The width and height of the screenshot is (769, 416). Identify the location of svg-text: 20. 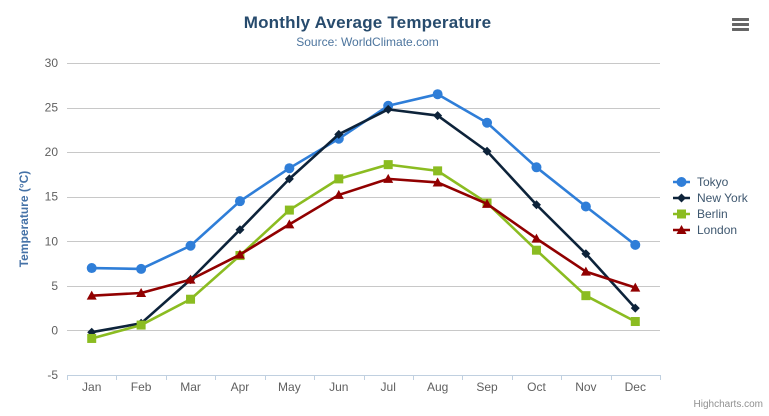
(52, 152).